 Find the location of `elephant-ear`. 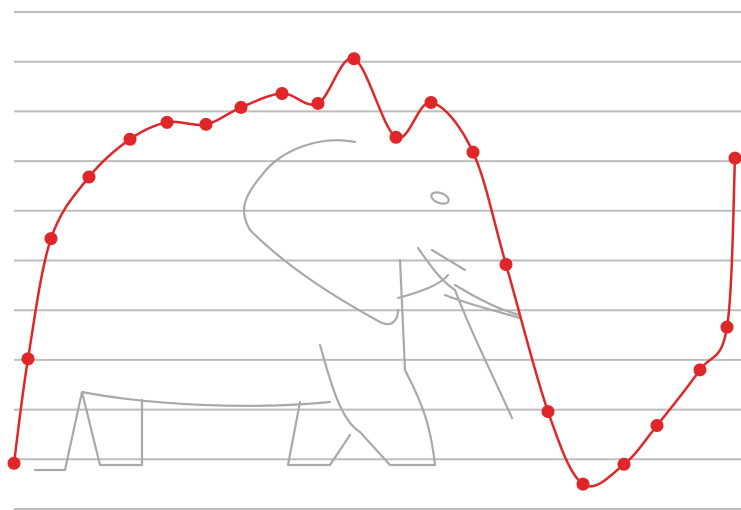

elephant-ear is located at coordinates (321, 232).